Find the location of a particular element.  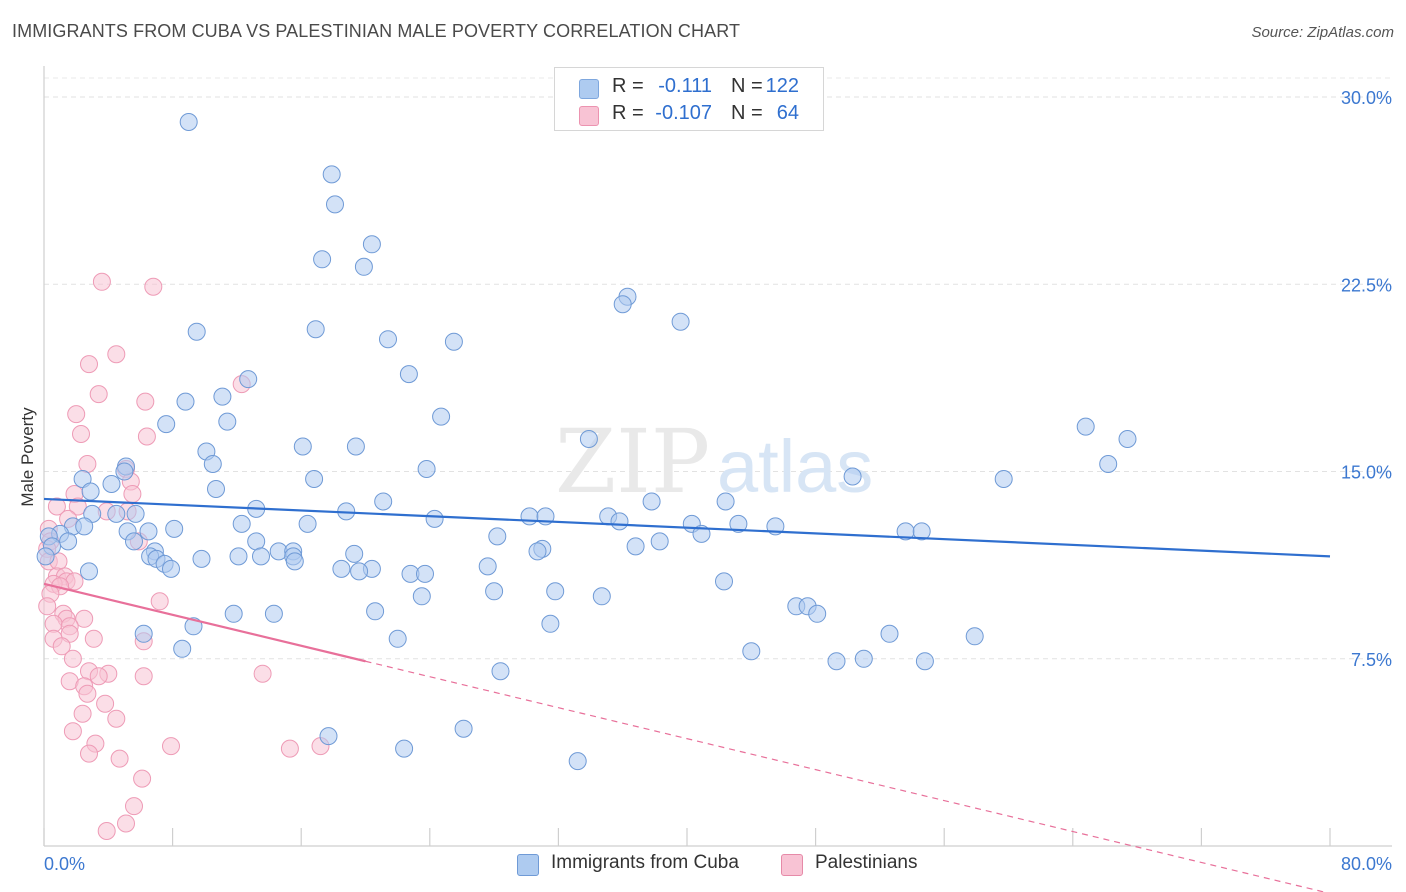

watermark-atlas: atlas is located at coordinates (795, 466).